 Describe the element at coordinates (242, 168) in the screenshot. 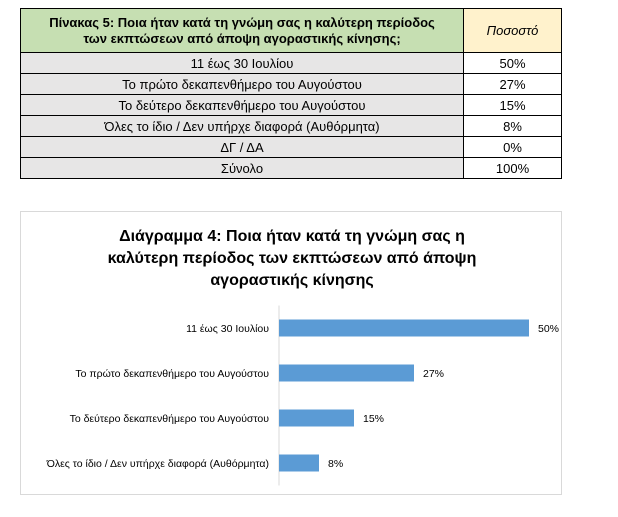

I see `table-total-label: Σύνολο` at that location.